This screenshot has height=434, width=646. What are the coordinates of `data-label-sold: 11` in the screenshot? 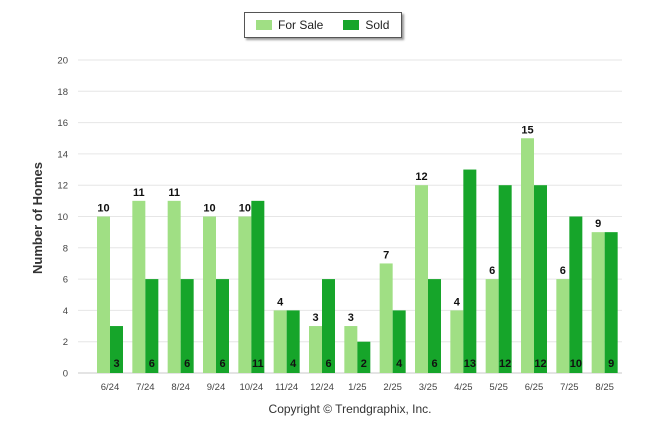 It's located at (258, 364).